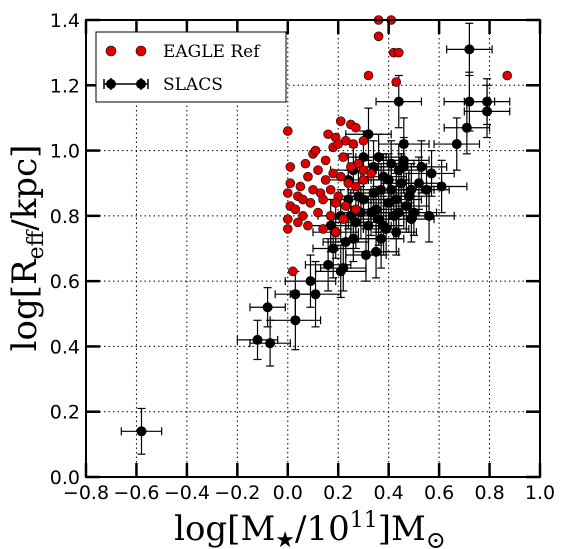  What do you see at coordinates (27, 248) in the screenshot?
I see `y-axis-title: log[Reff/kpc]` at bounding box center [27, 248].